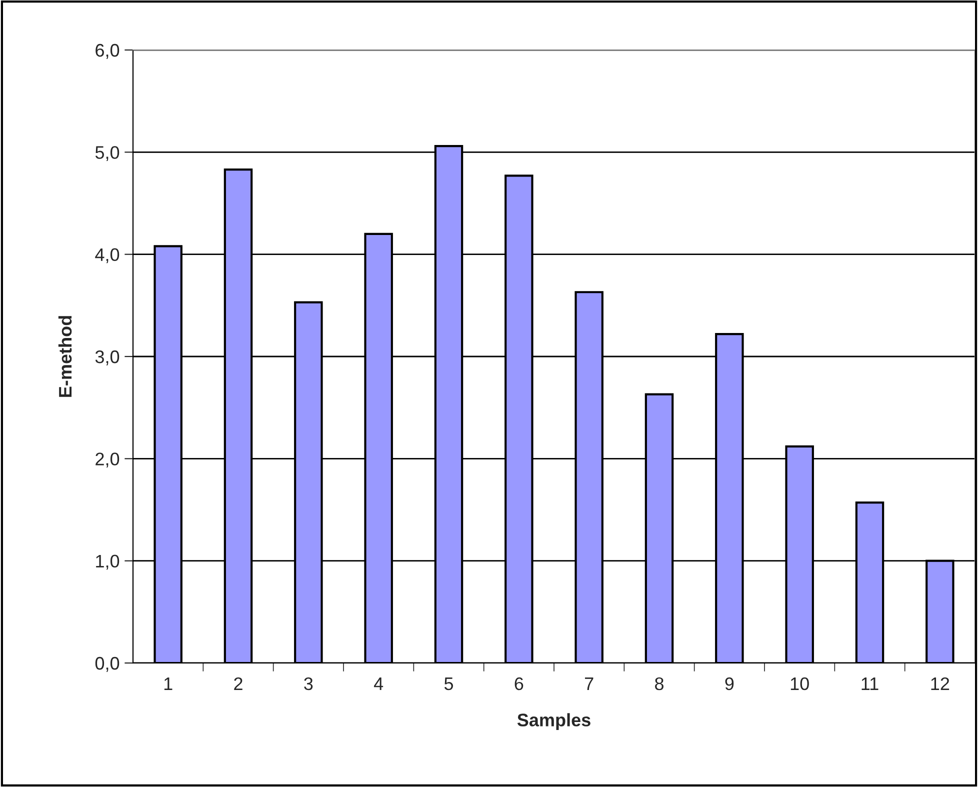  What do you see at coordinates (107, 664) in the screenshot?
I see `y-tick-label: 0,0` at bounding box center [107, 664].